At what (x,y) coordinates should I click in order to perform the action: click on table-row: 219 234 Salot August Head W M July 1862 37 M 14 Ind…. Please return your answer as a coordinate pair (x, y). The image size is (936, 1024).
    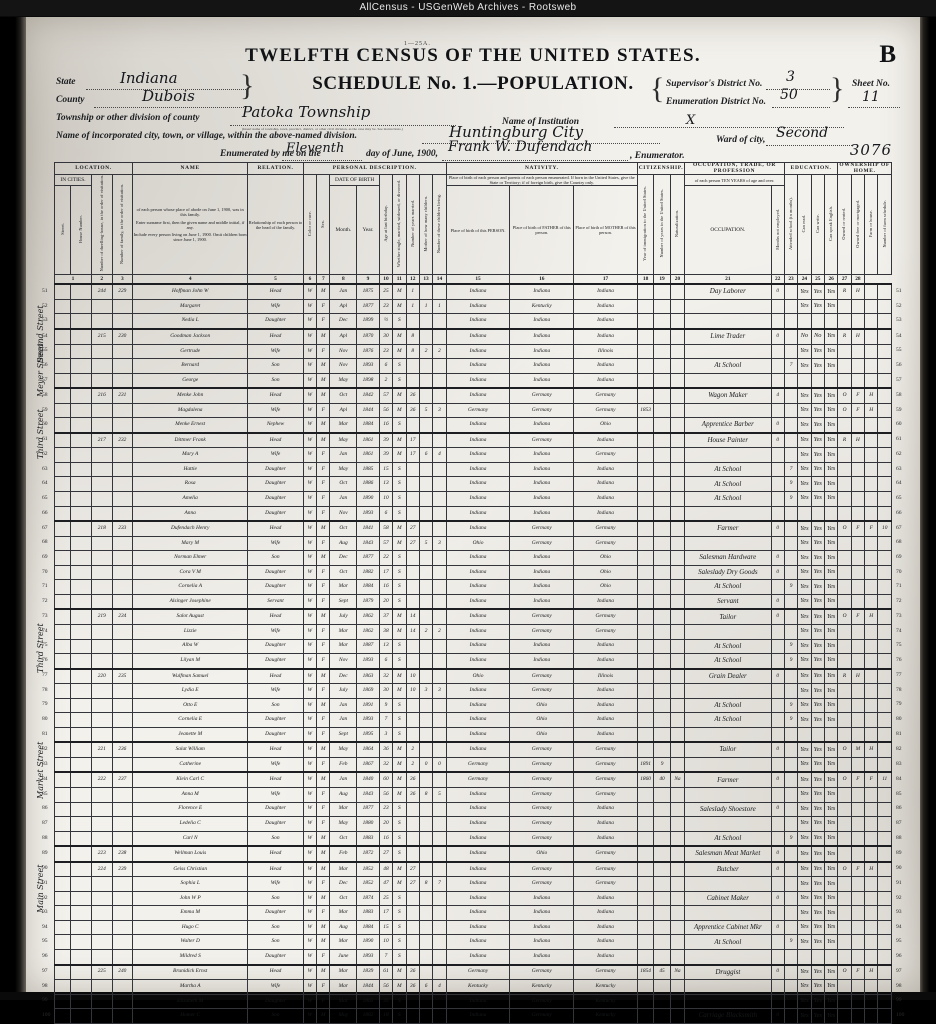
    Looking at the image, I should click on (472, 616).